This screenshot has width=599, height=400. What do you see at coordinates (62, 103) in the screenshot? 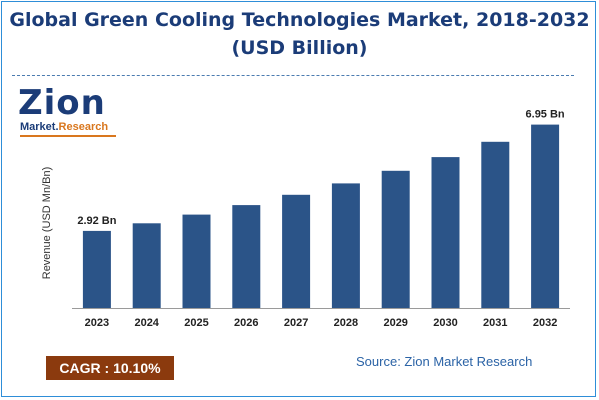
I see `logo-wordmark: Zion` at bounding box center [62, 103].